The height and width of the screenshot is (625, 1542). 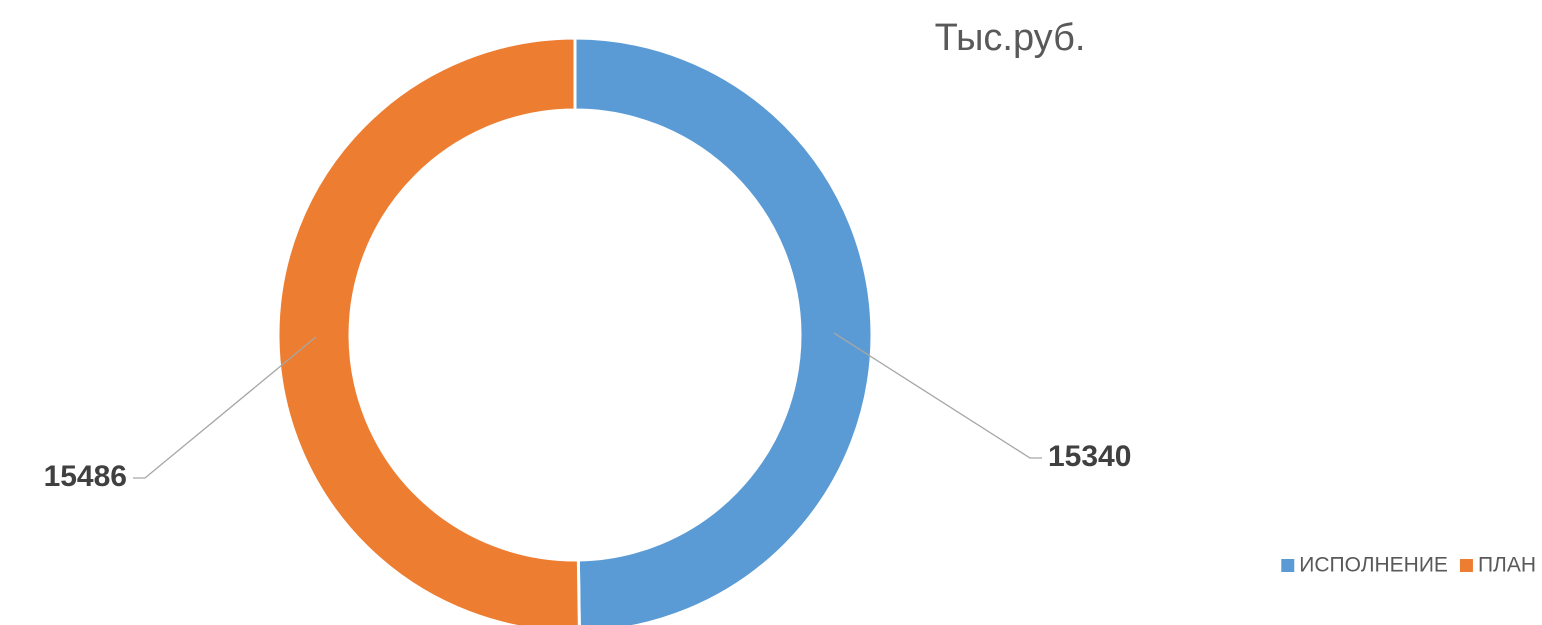 What do you see at coordinates (1089, 456) in the screenshot?
I see `data-label: 15340` at bounding box center [1089, 456].